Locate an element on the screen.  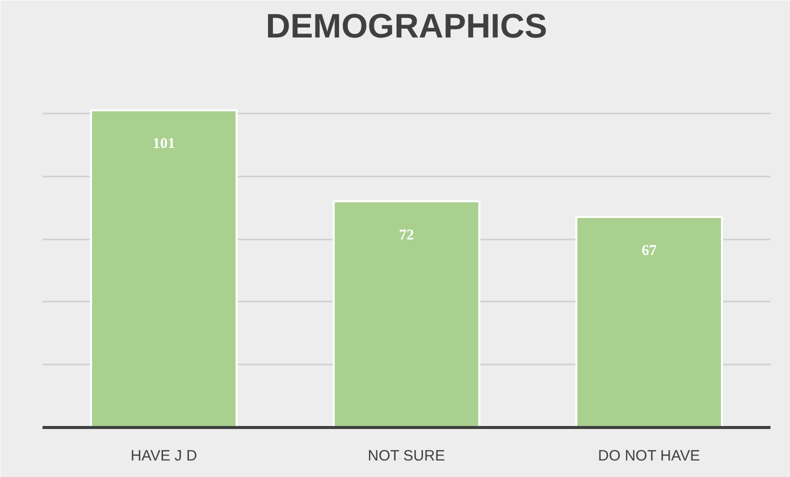
chart-title: DEMOGRAPHICS is located at coordinates (407, 27).